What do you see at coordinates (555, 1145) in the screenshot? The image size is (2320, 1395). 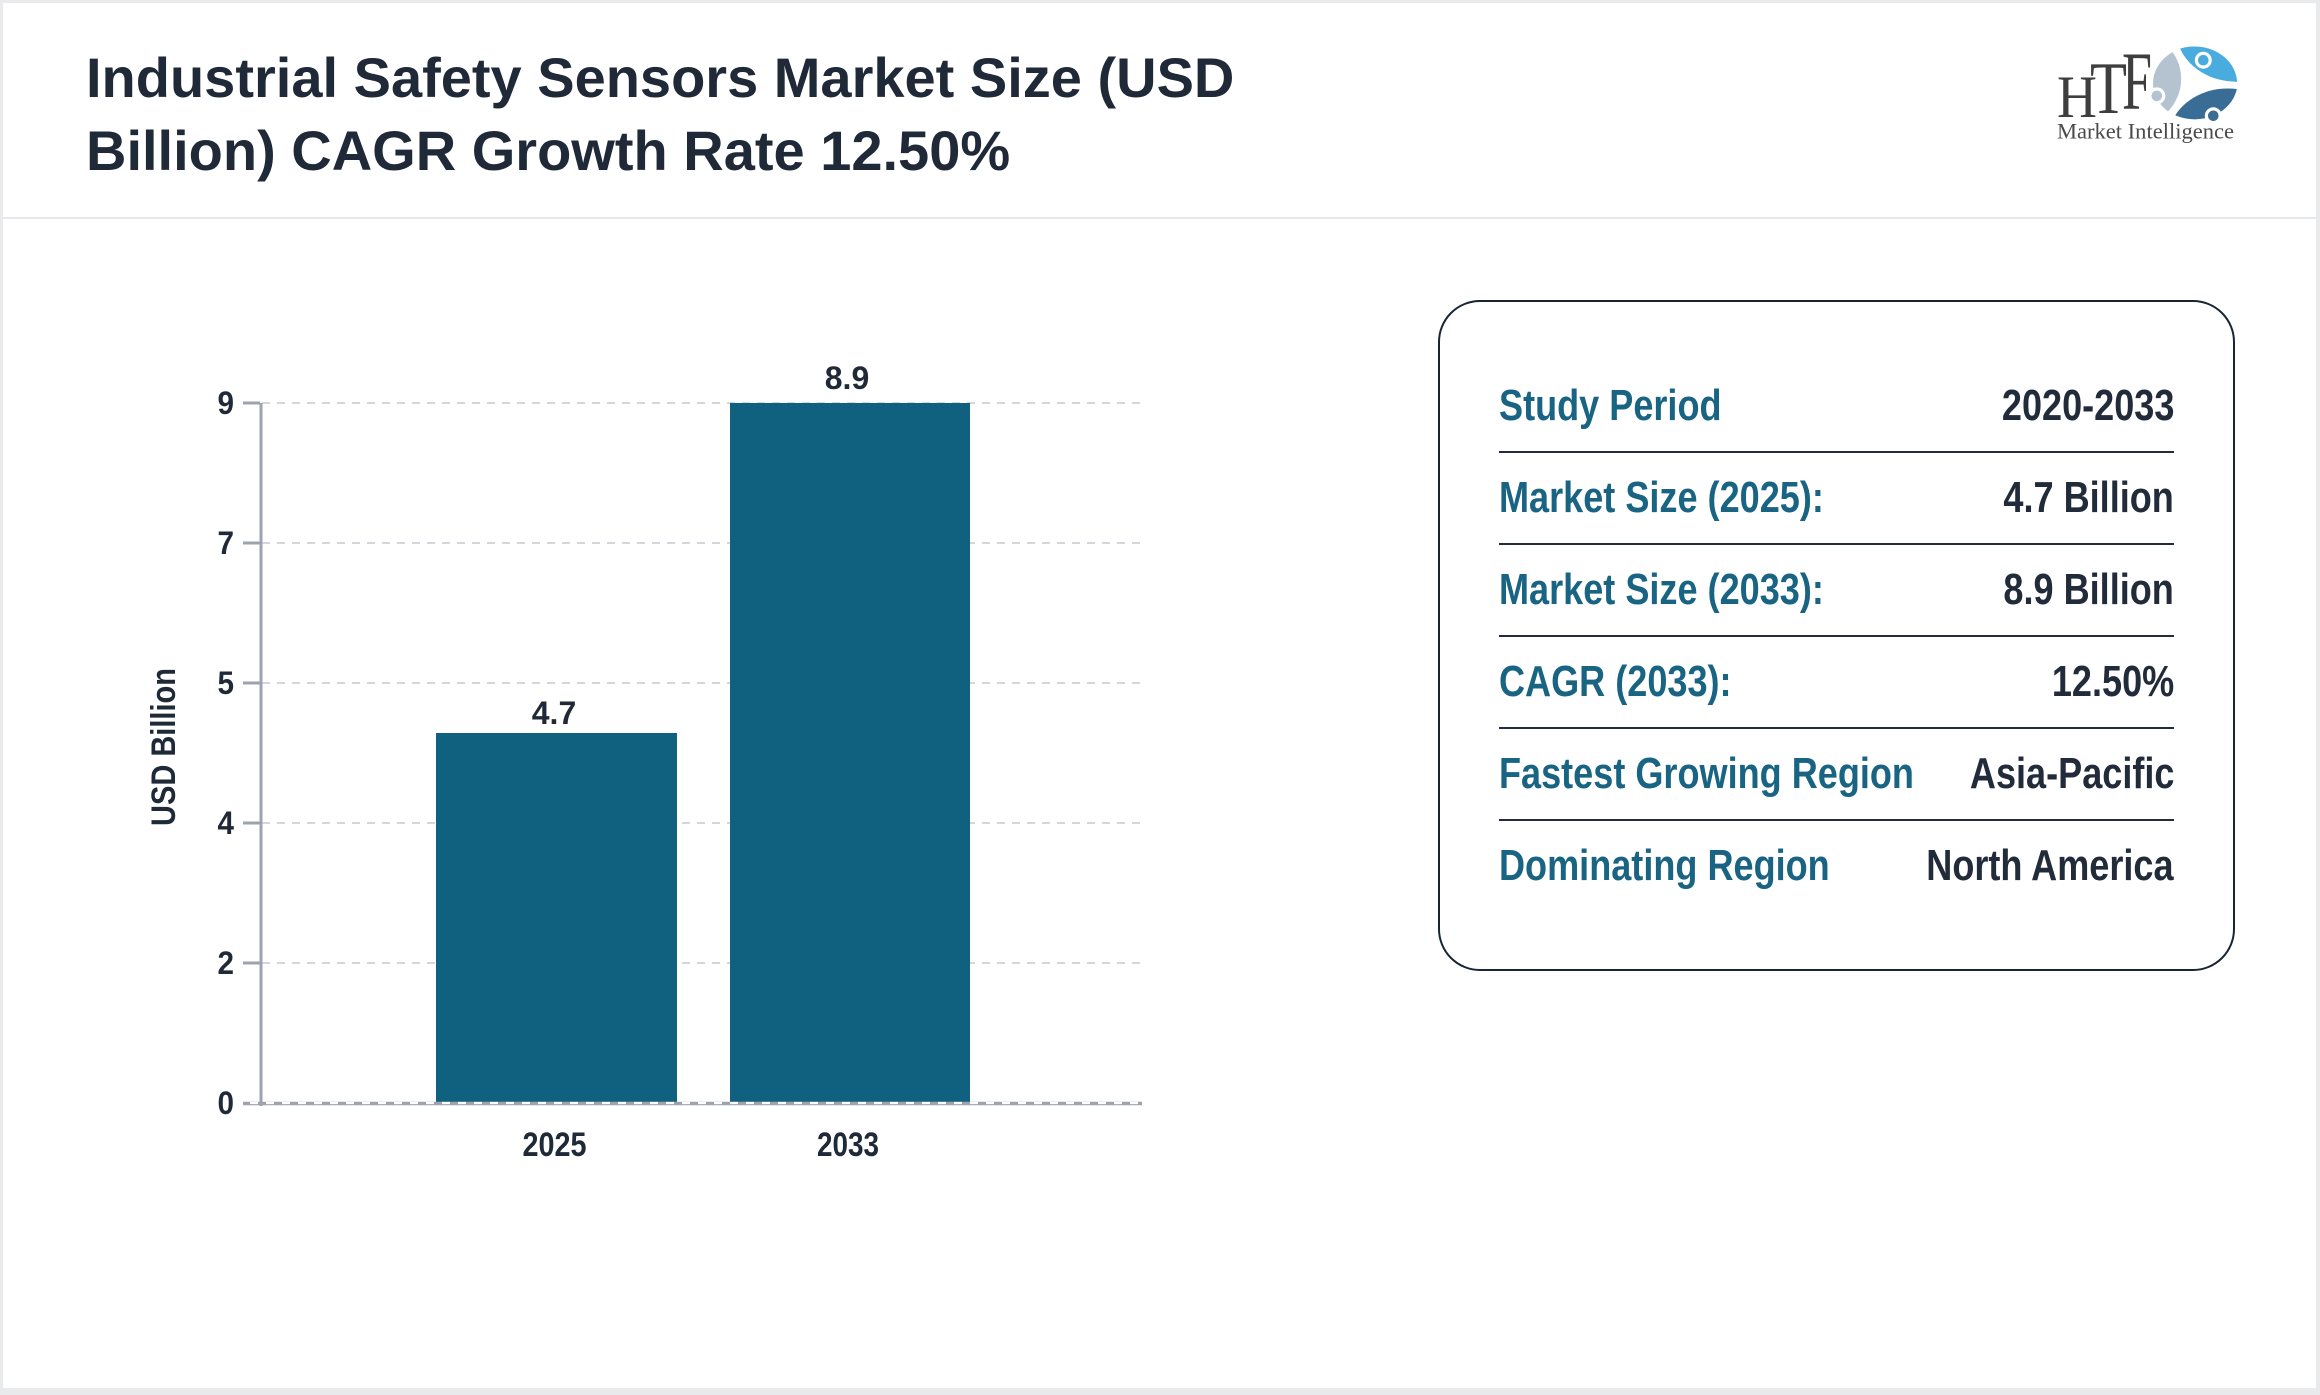 I see `svg-text: 2025` at bounding box center [555, 1145].